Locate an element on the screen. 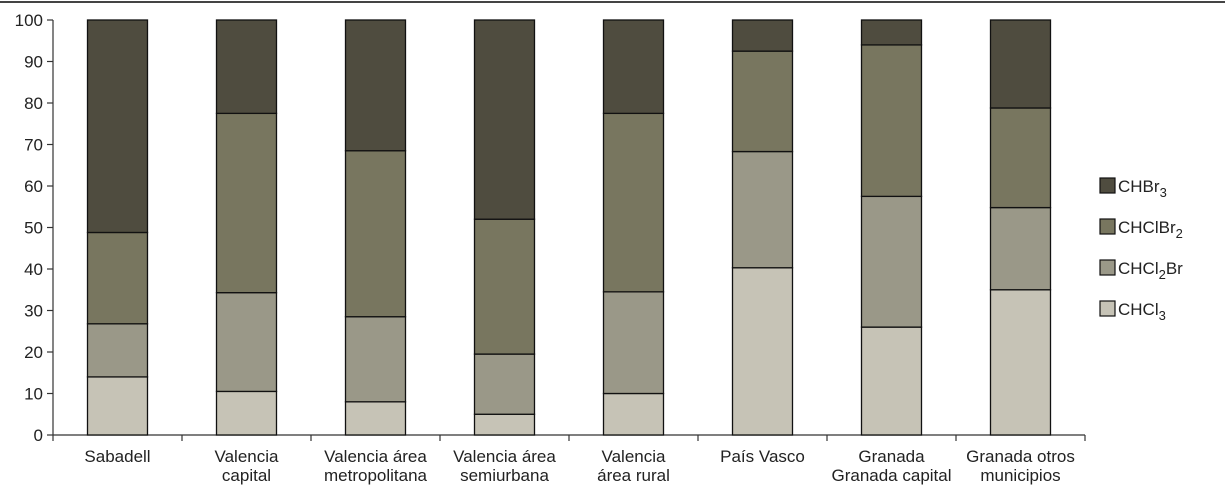 The image size is (1225, 498). x-category-label: Granada Granada capital is located at coordinates (891, 466).